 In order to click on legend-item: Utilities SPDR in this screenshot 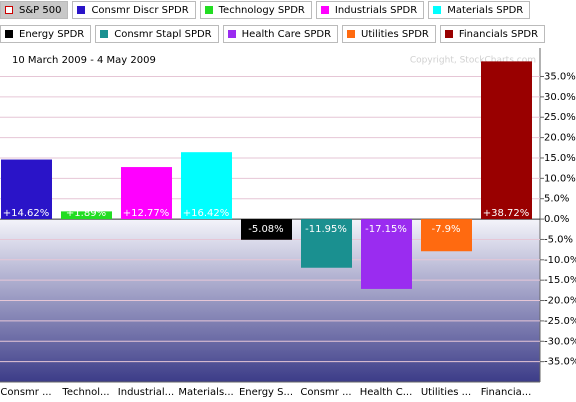, I will do `click(389, 34)`.